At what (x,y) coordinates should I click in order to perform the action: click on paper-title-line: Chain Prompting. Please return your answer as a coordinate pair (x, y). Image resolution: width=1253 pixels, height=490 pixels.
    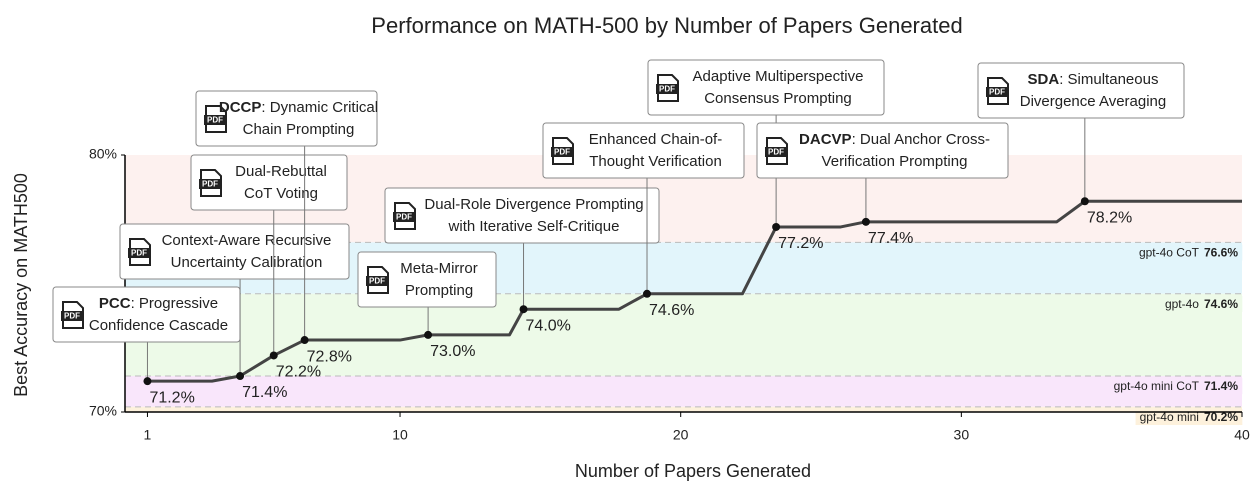
    Looking at the image, I should click on (299, 129).